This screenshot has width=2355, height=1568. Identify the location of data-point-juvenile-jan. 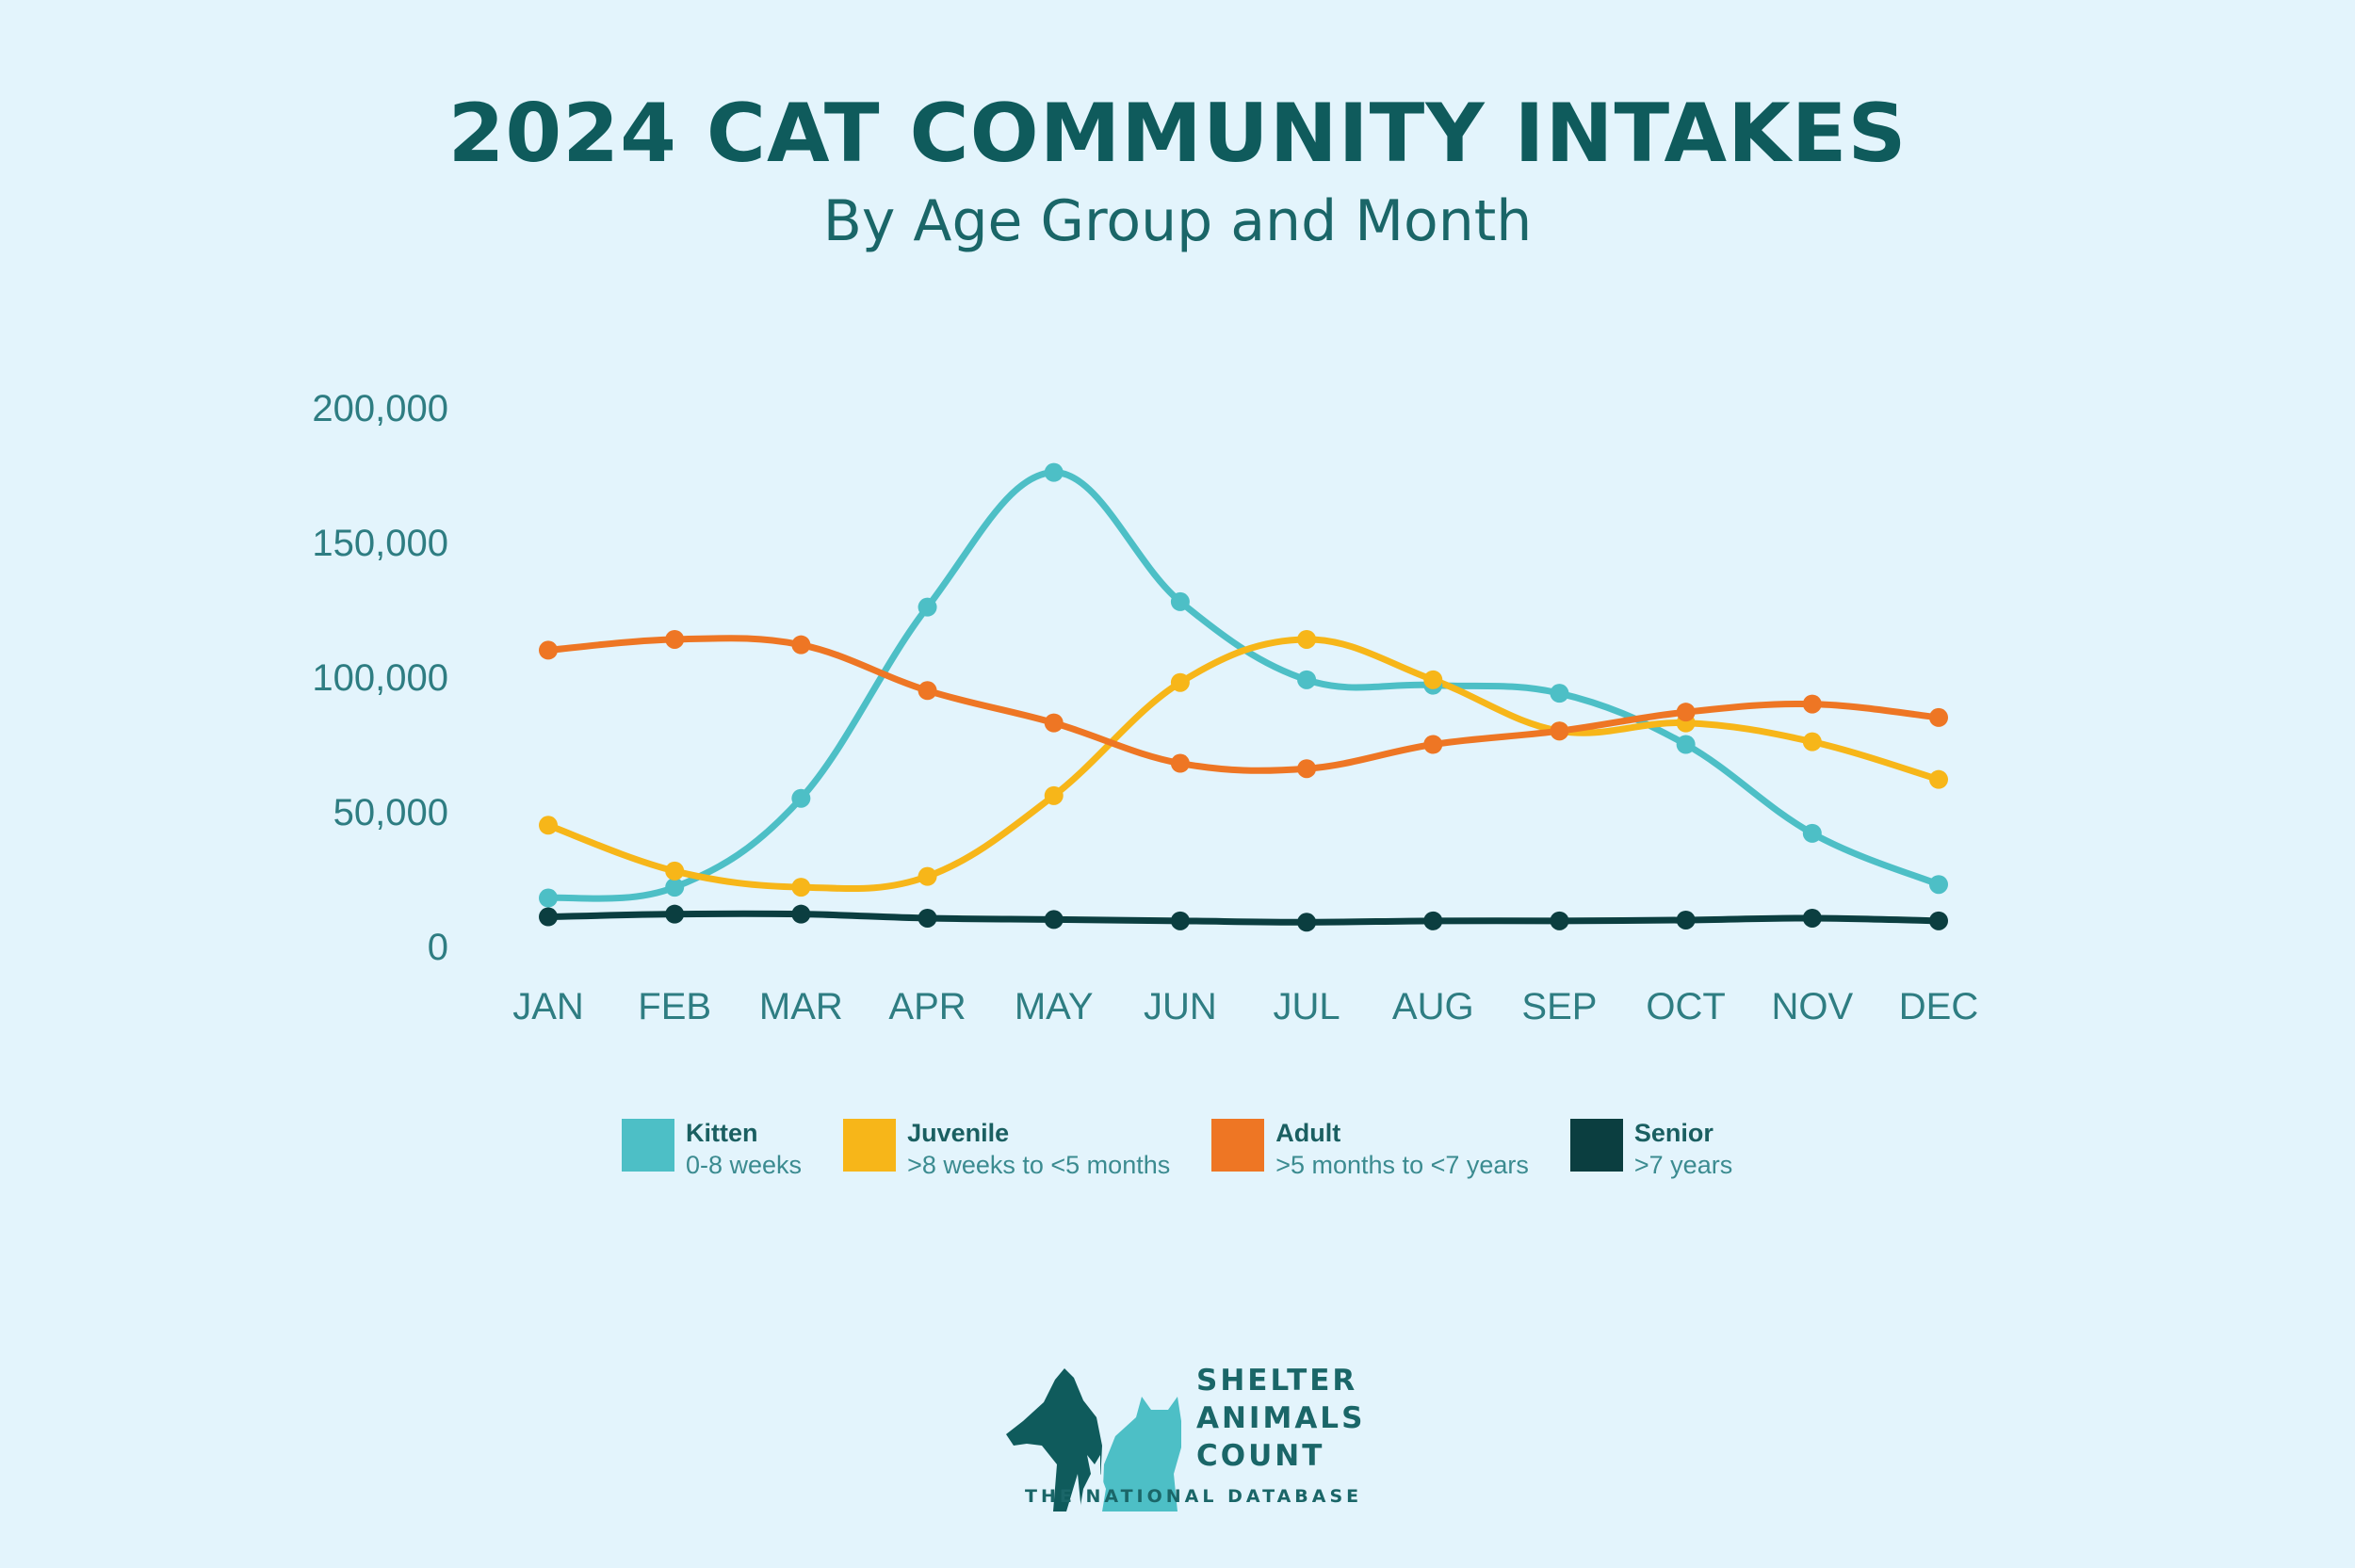
(548, 825).